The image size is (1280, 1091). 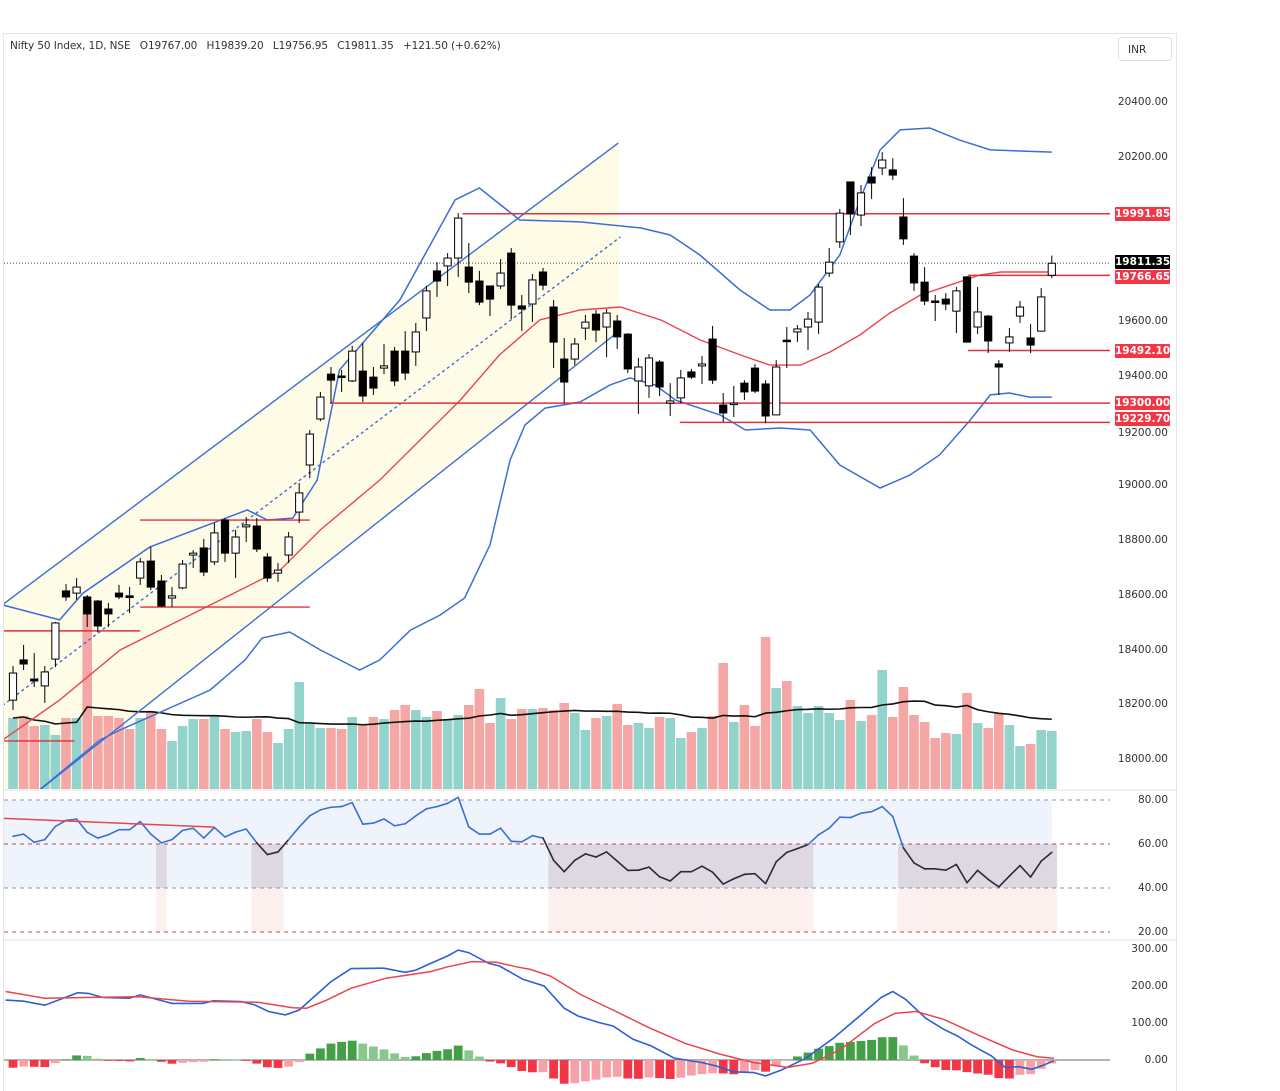 What do you see at coordinates (557, 864) in the screenshot?
I see `rsi-pane` at bounding box center [557, 864].